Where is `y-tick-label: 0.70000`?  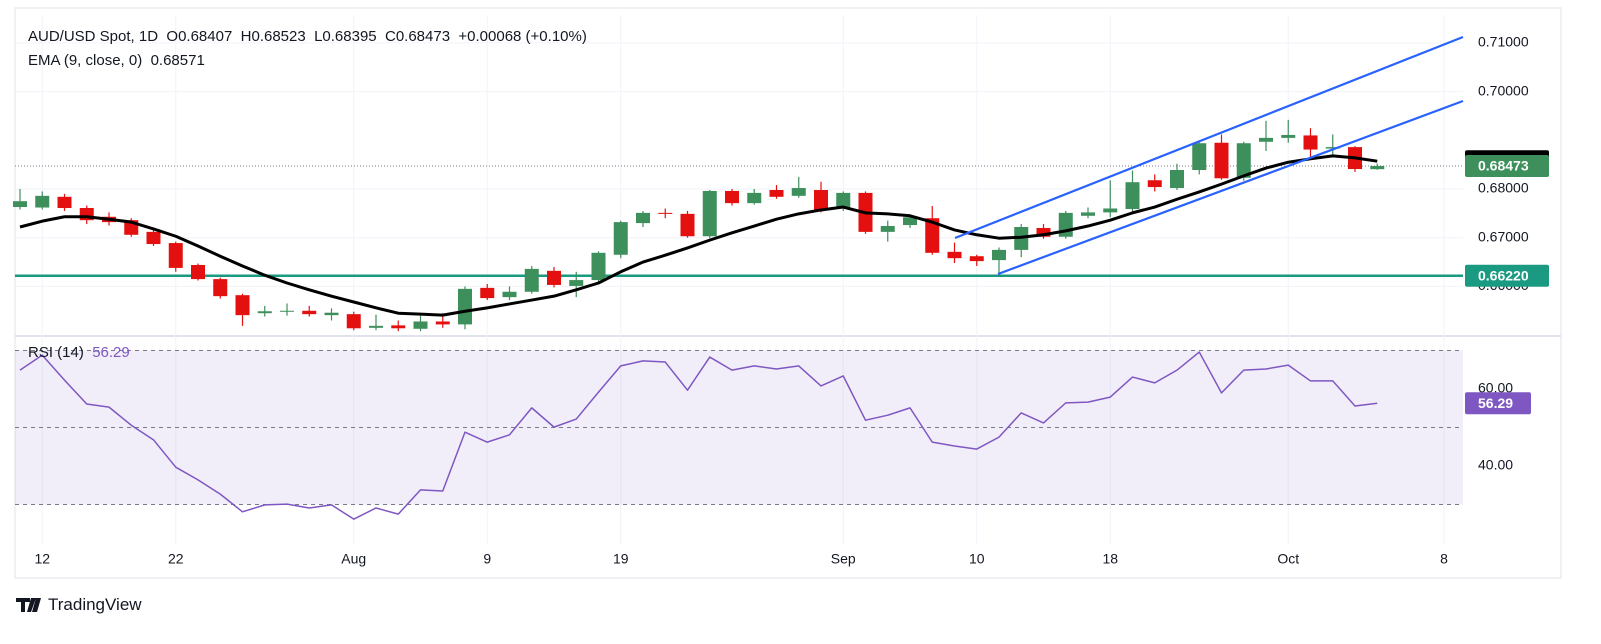
y-tick-label: 0.70000 is located at coordinates (1503, 90).